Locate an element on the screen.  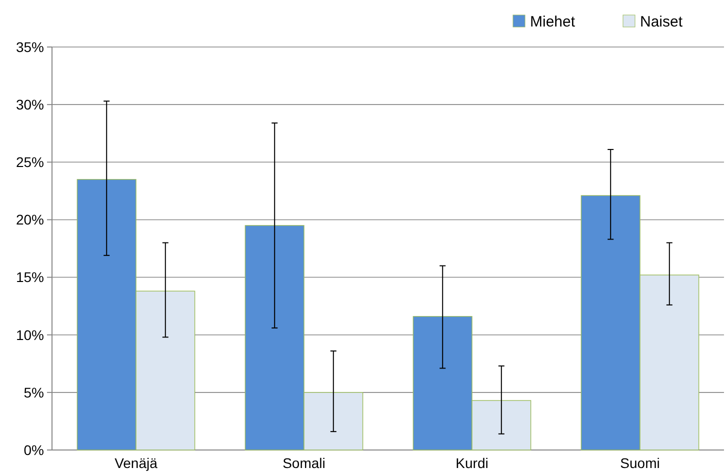
x-tick-label: Venäjä is located at coordinates (136, 463).